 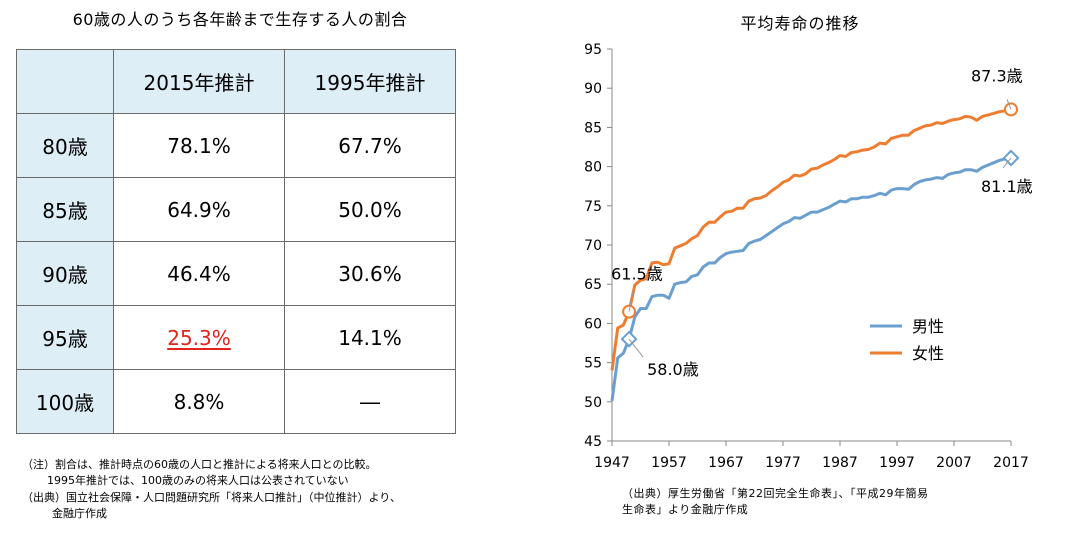 I want to click on table-header-row: 2015年推計 1995年推計, so click(x=236, y=81).